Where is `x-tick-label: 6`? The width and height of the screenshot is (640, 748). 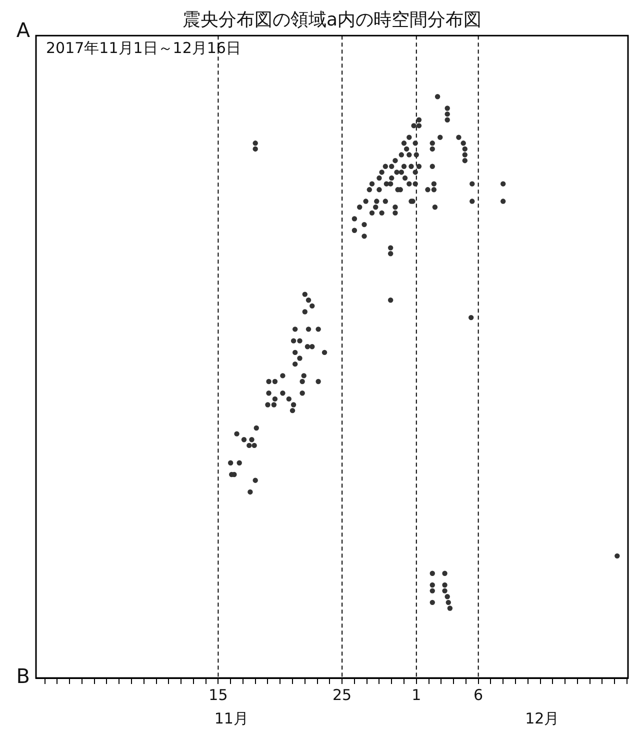 x-tick-label: 6 is located at coordinates (479, 695).